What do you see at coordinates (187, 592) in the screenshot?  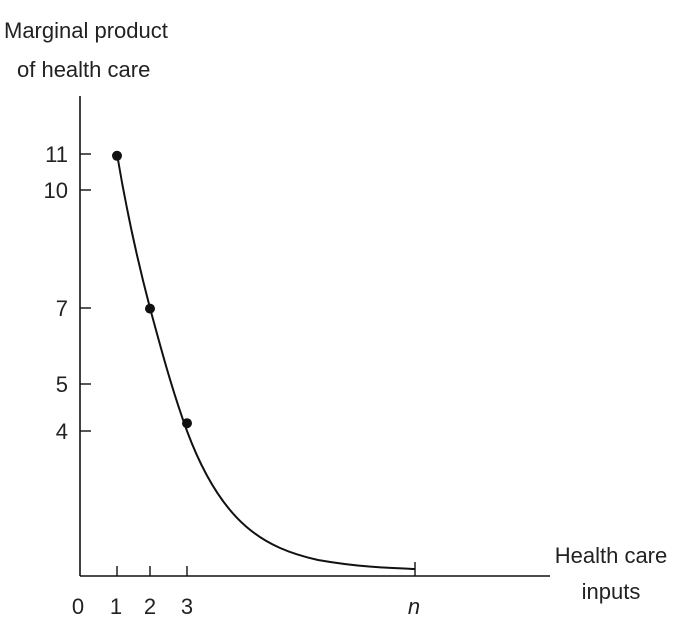 I see `x-tick-3: 3` at bounding box center [187, 592].